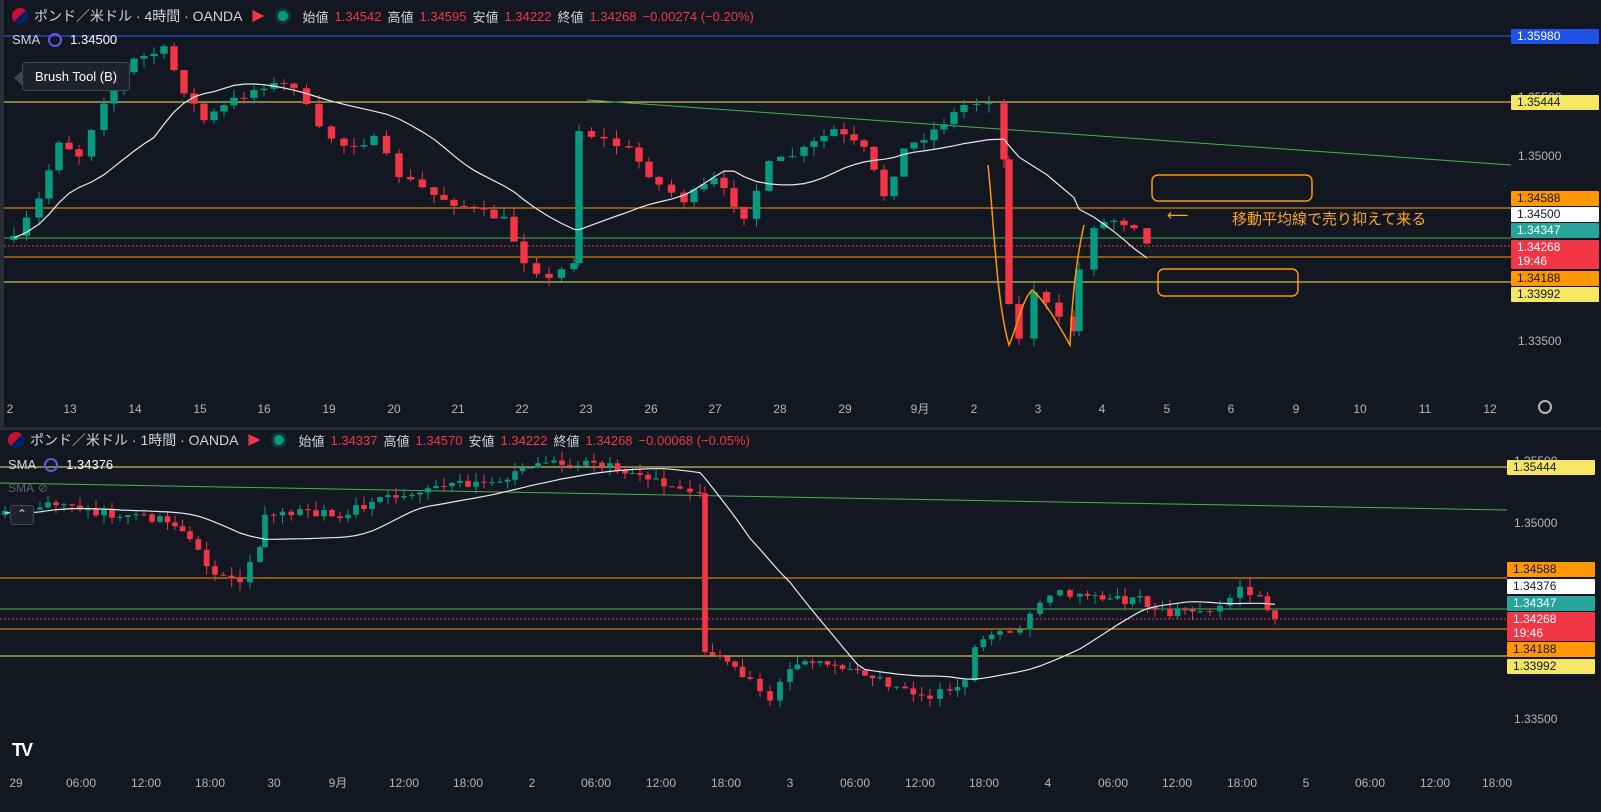 This screenshot has height=812, width=1601. I want to click on time-tick-label: 18:00, so click(468, 783).